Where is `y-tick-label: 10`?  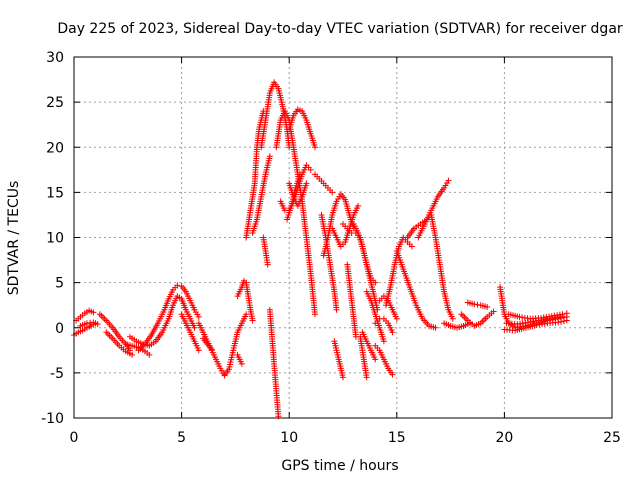 y-tick-label: 10 is located at coordinates (55, 239).